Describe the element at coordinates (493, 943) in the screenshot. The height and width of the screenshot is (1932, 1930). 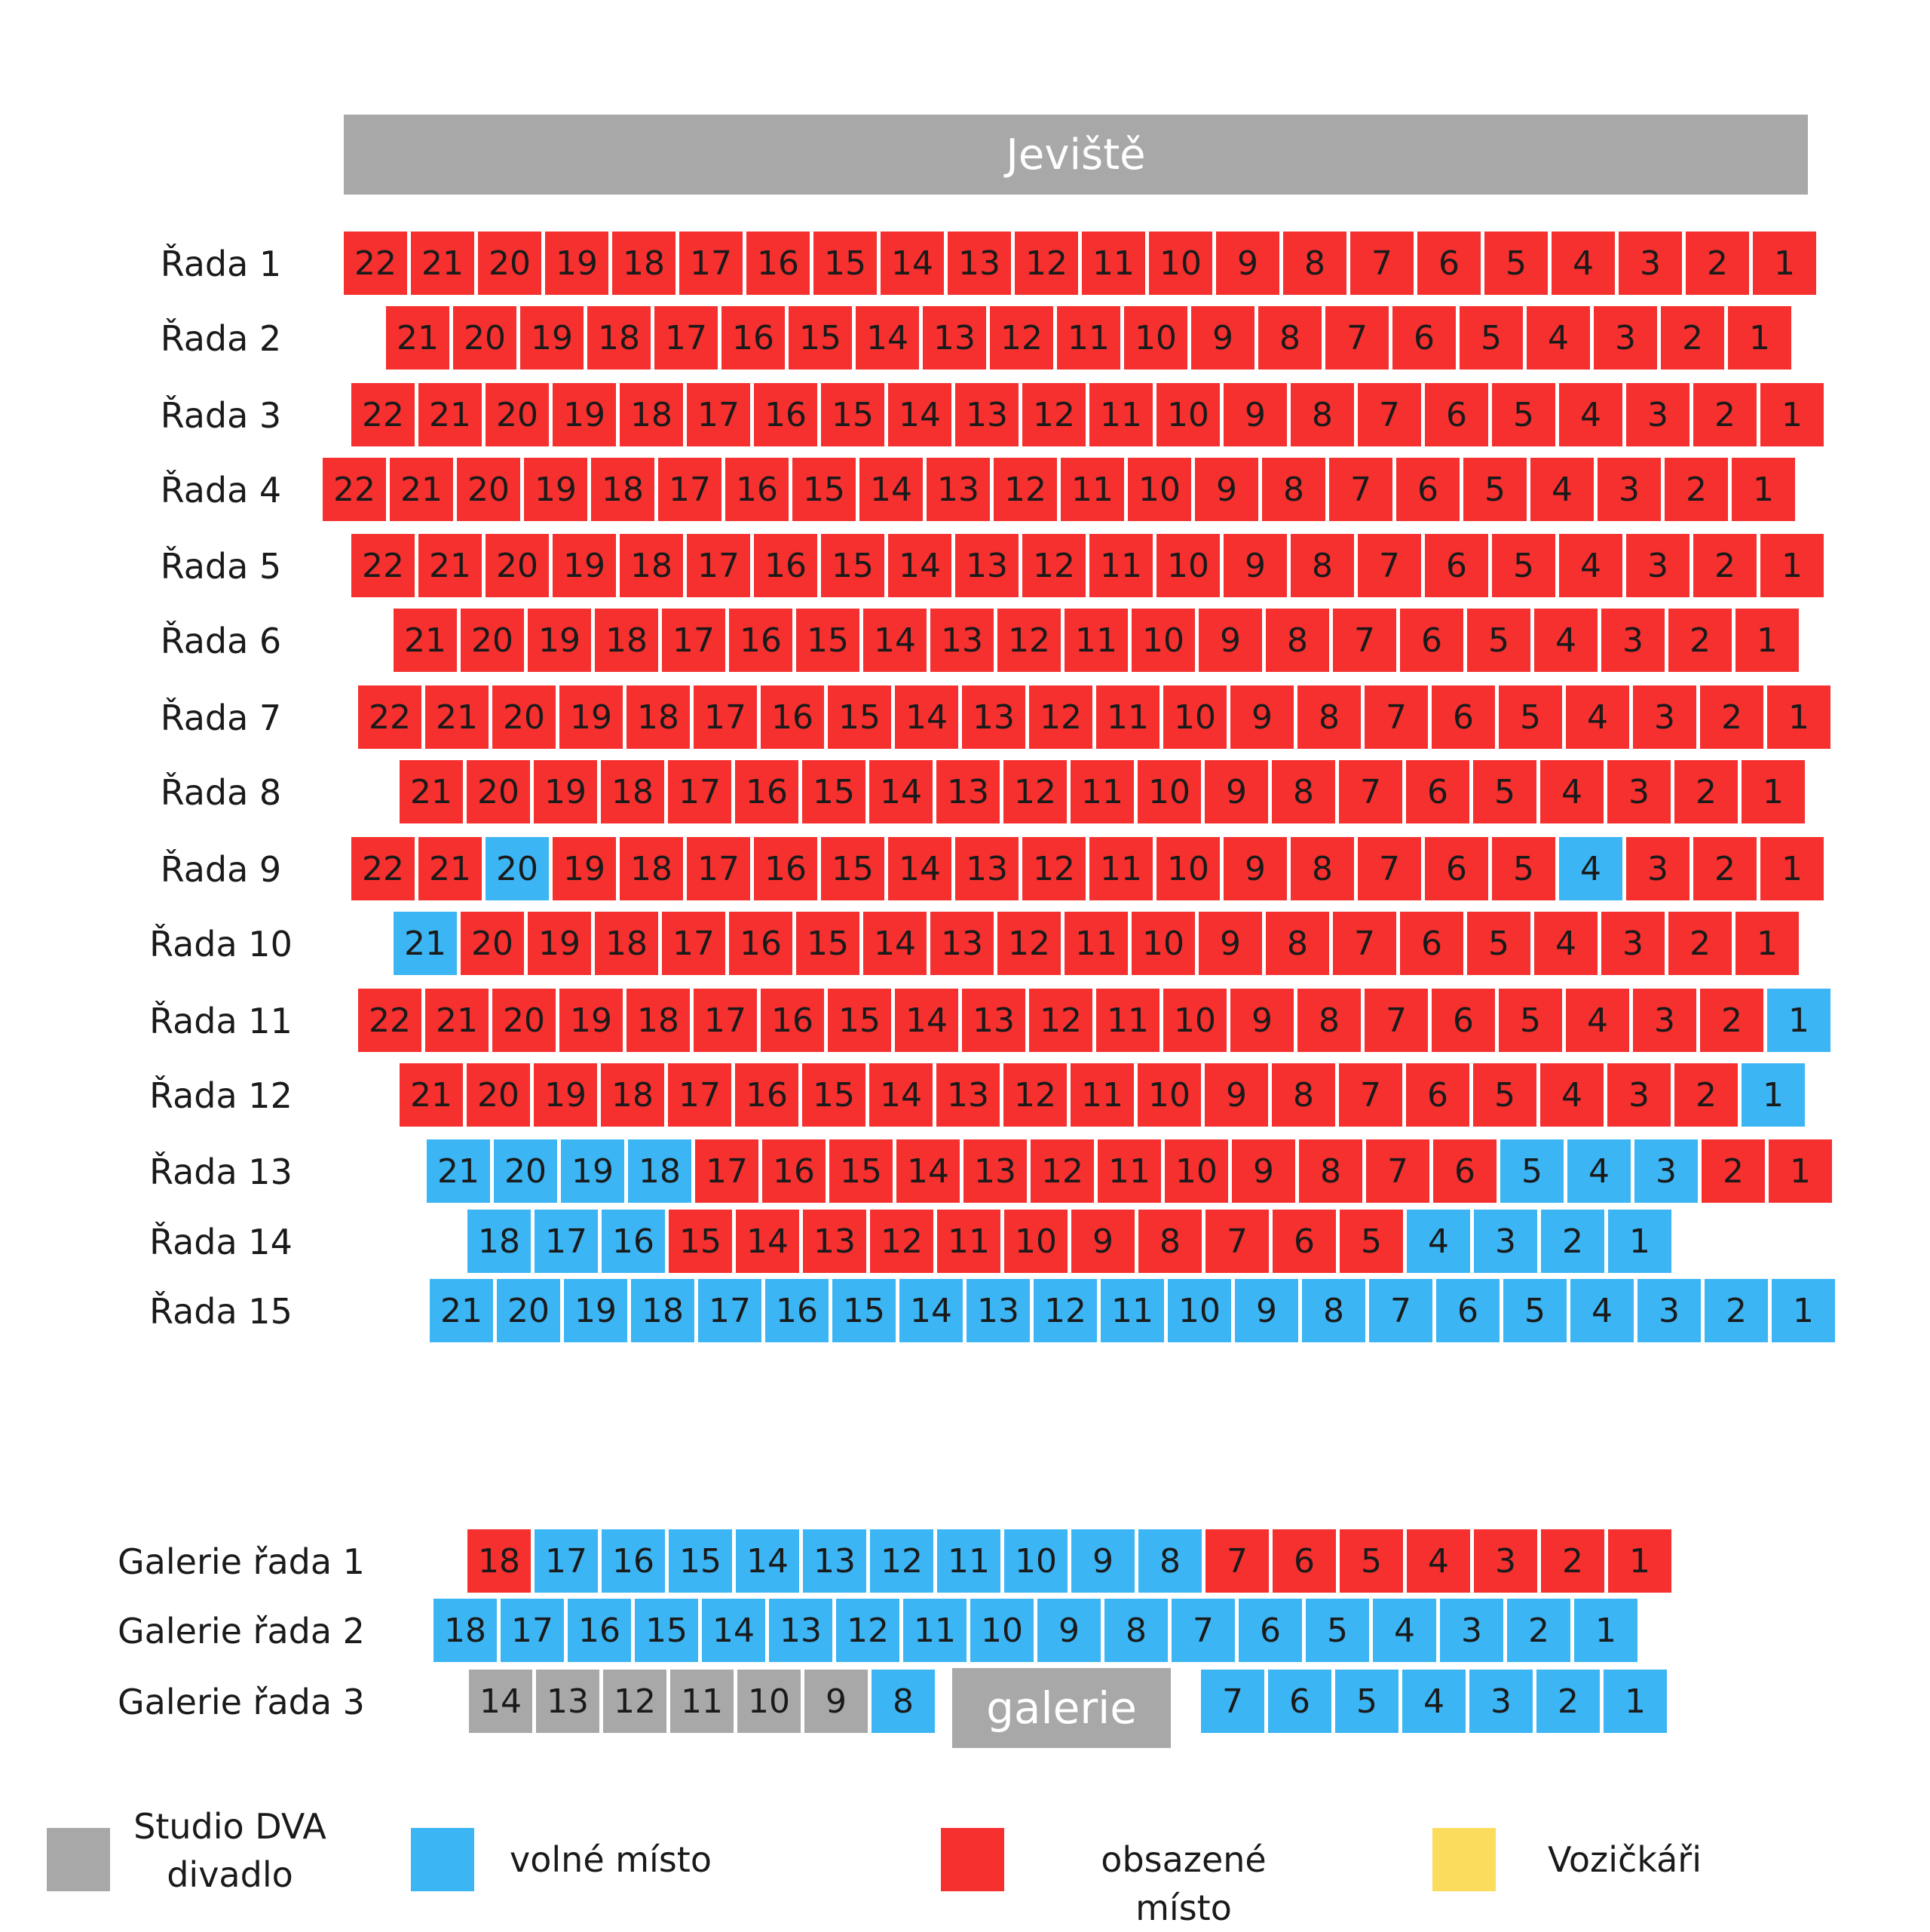
I see `row10-seat-20: 20` at that location.